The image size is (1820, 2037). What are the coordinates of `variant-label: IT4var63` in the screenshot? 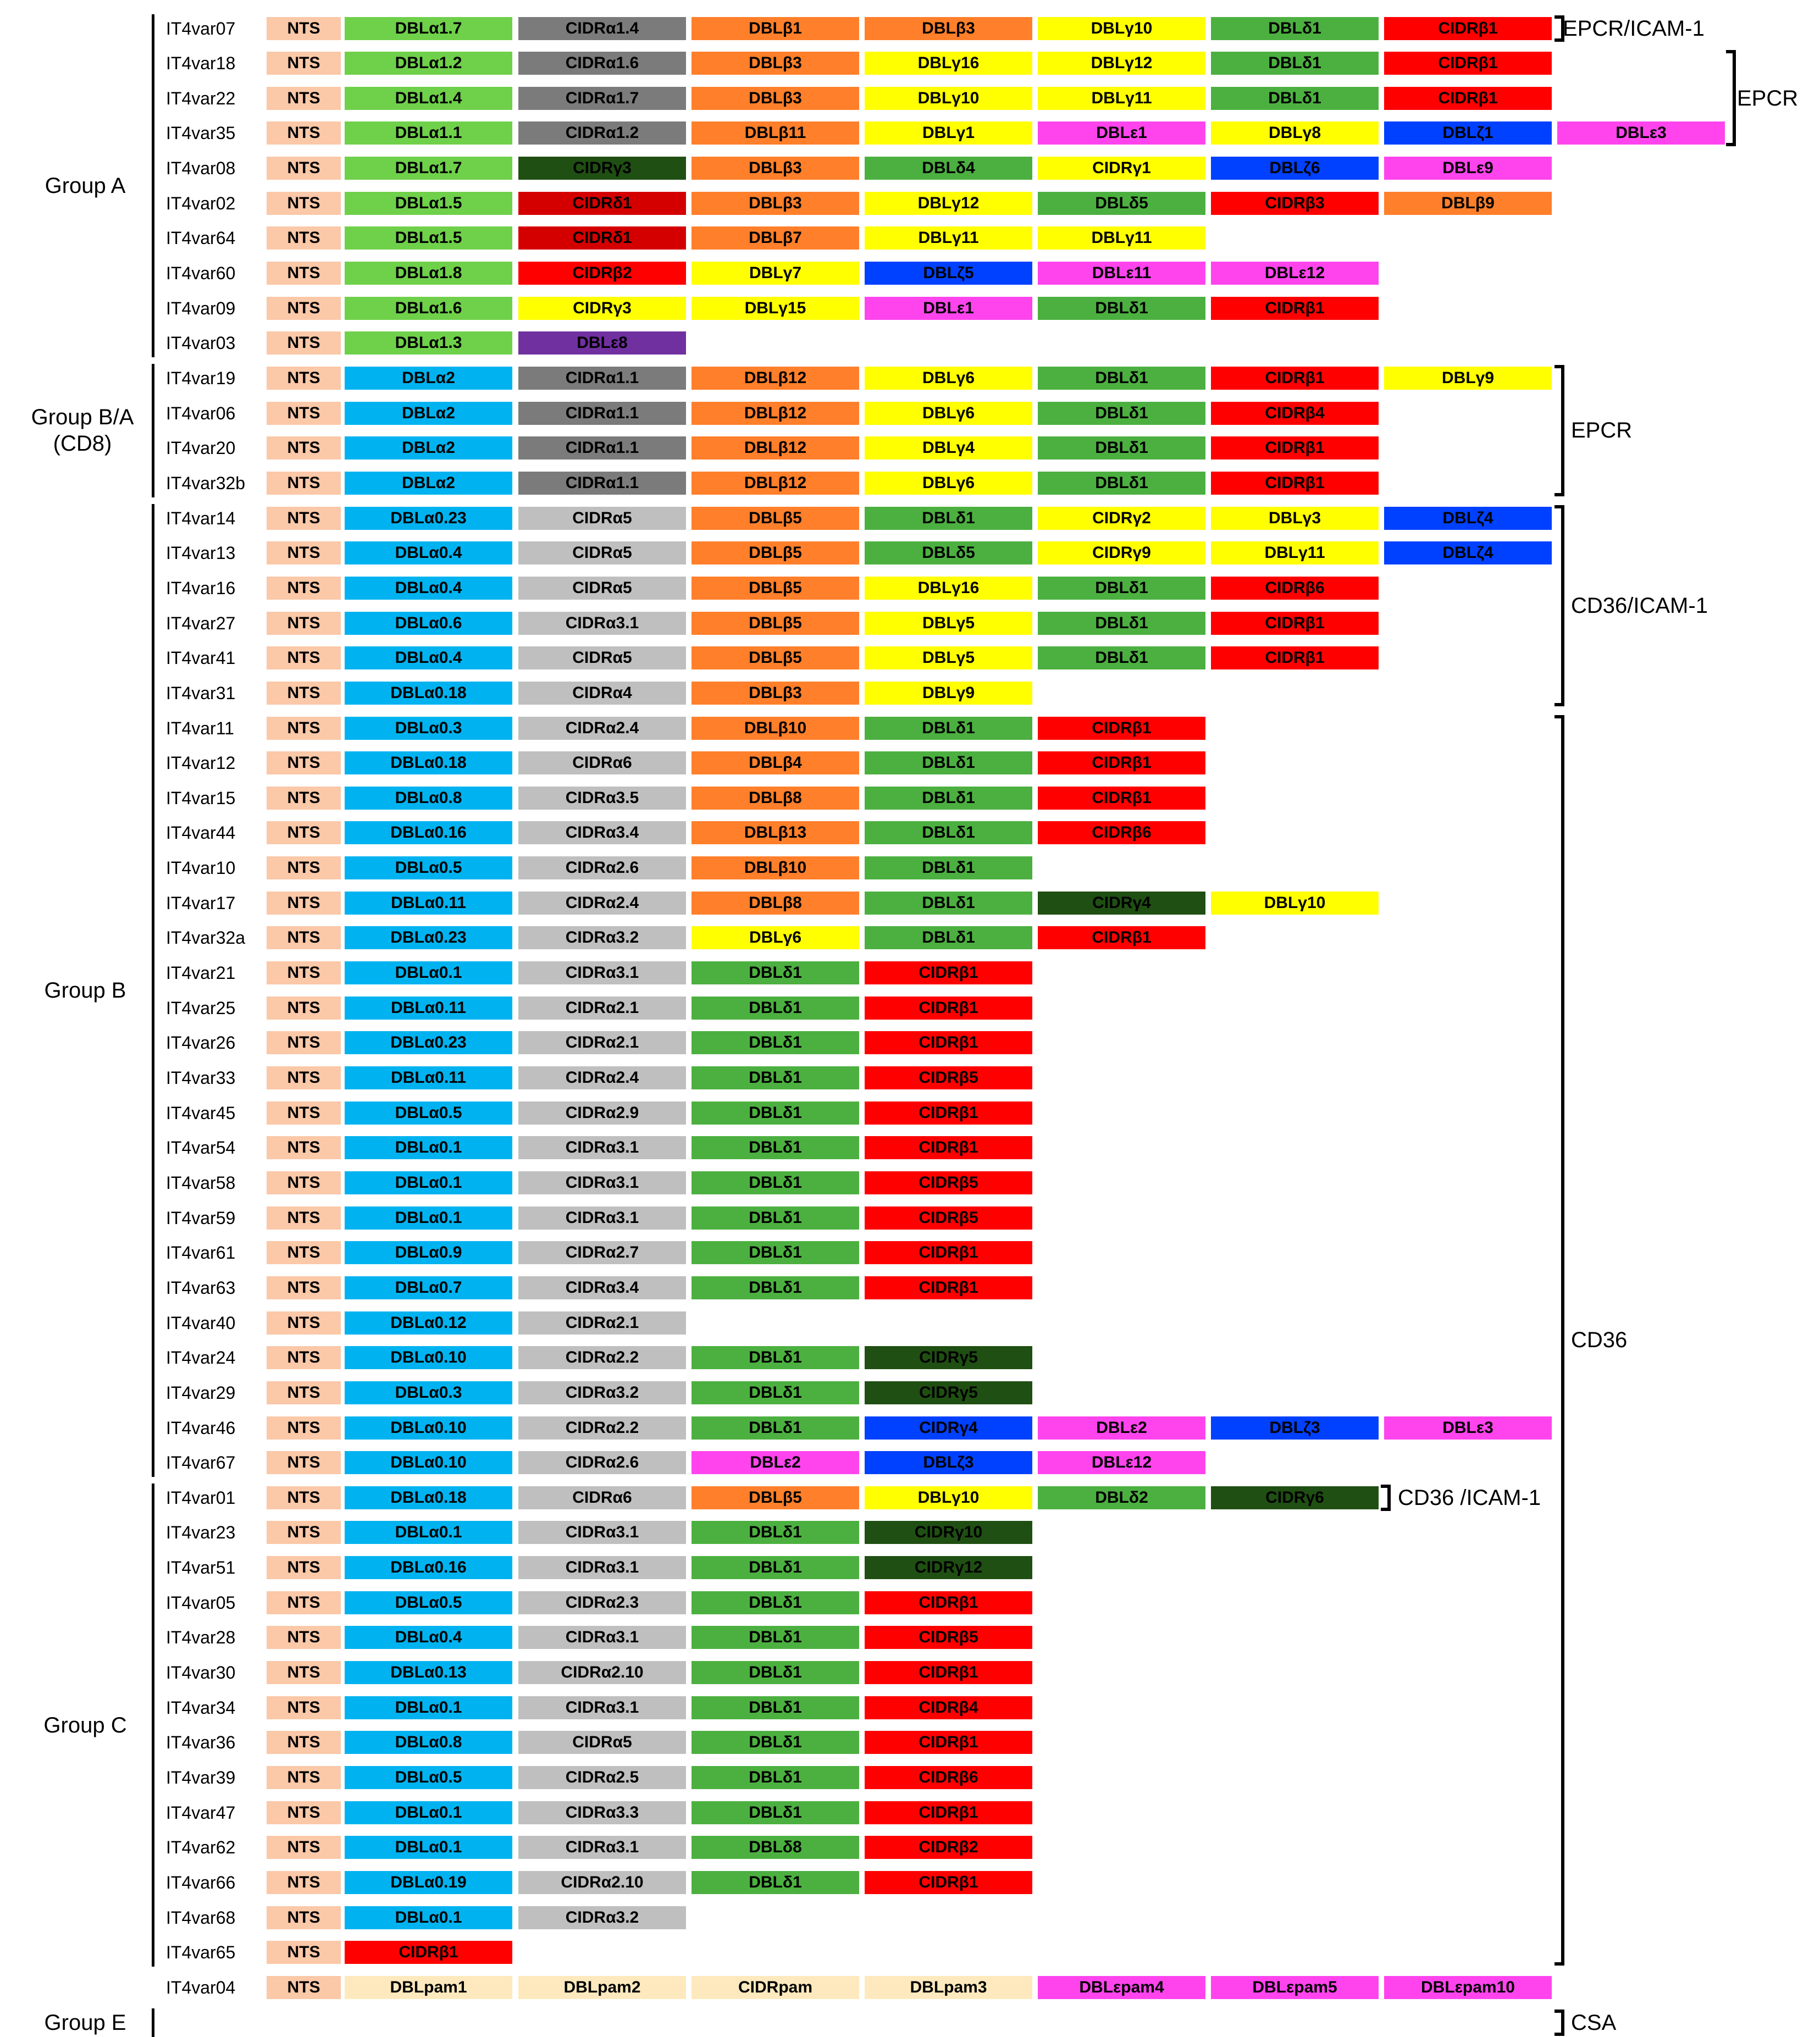 It's located at (201, 1287).